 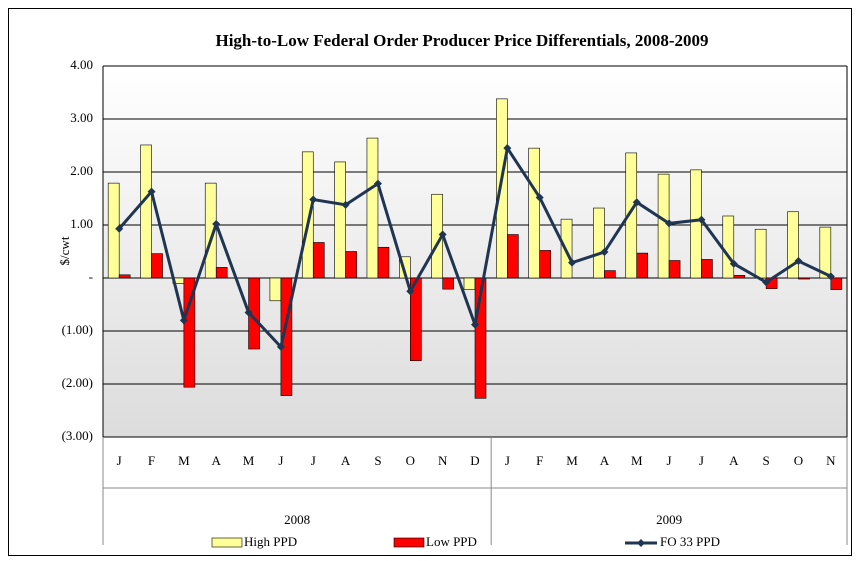 I want to click on legend-label: FO 33 PPD, so click(x=690, y=541).